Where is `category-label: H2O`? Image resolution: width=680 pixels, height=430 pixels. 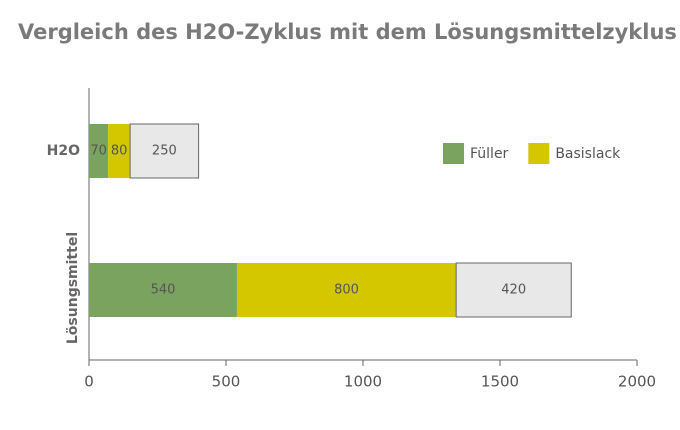 category-label: H2O is located at coordinates (63, 151).